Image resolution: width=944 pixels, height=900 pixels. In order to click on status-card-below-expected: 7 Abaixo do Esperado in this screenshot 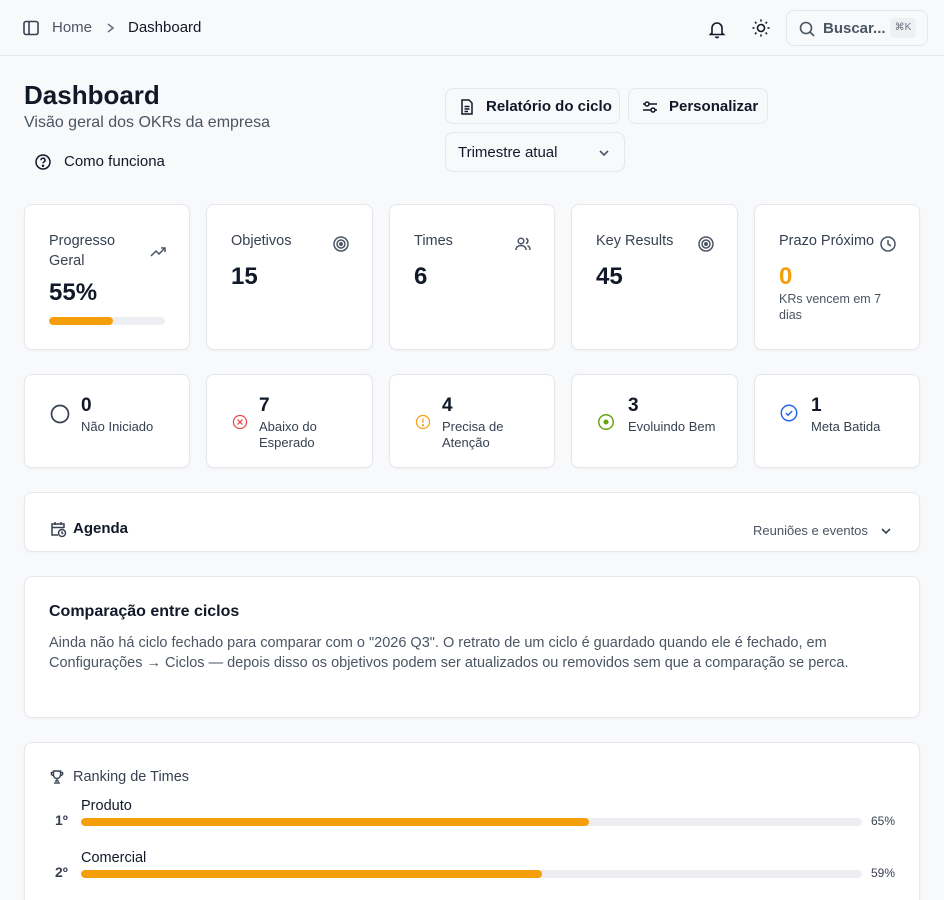, I will do `click(289, 421)`.